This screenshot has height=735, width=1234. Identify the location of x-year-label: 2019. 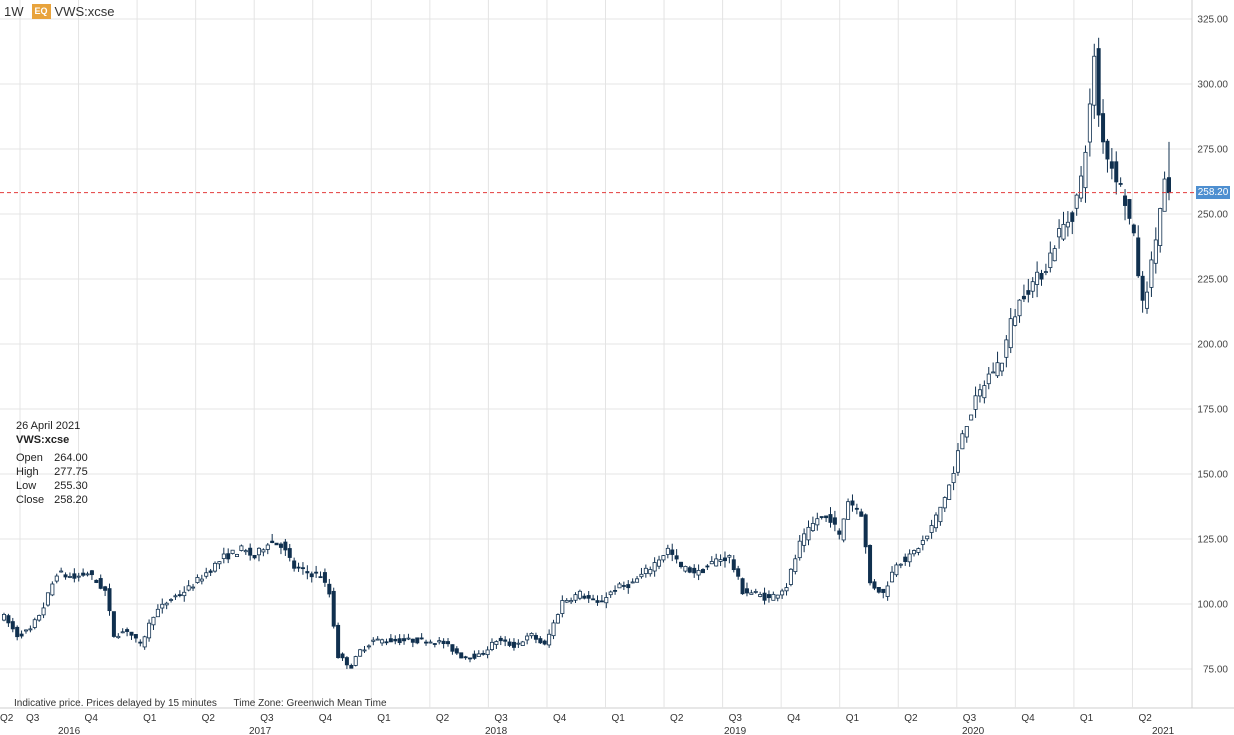
(735, 730).